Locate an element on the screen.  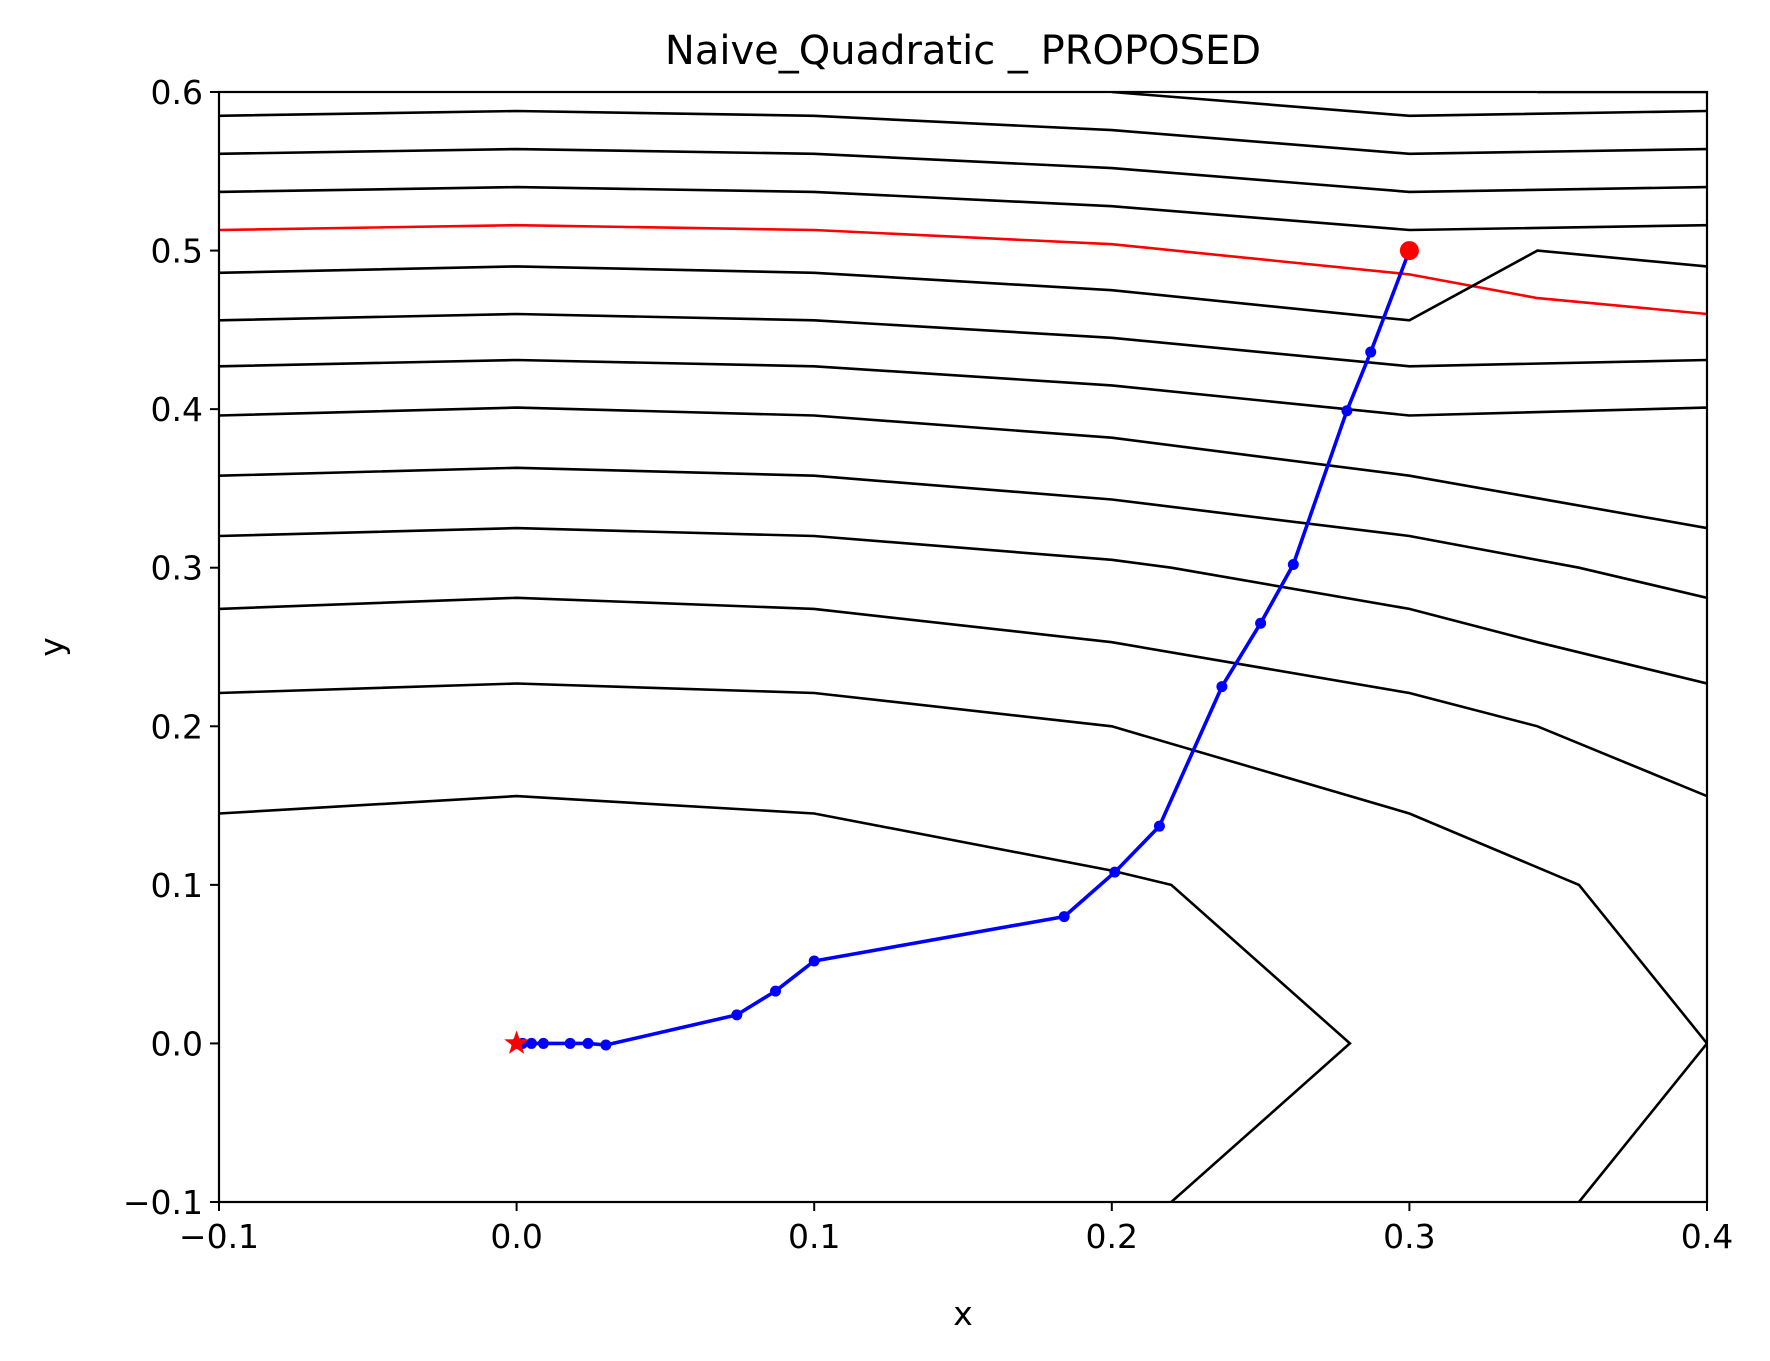
y-tick-label: 0.6 is located at coordinates (177, 92).